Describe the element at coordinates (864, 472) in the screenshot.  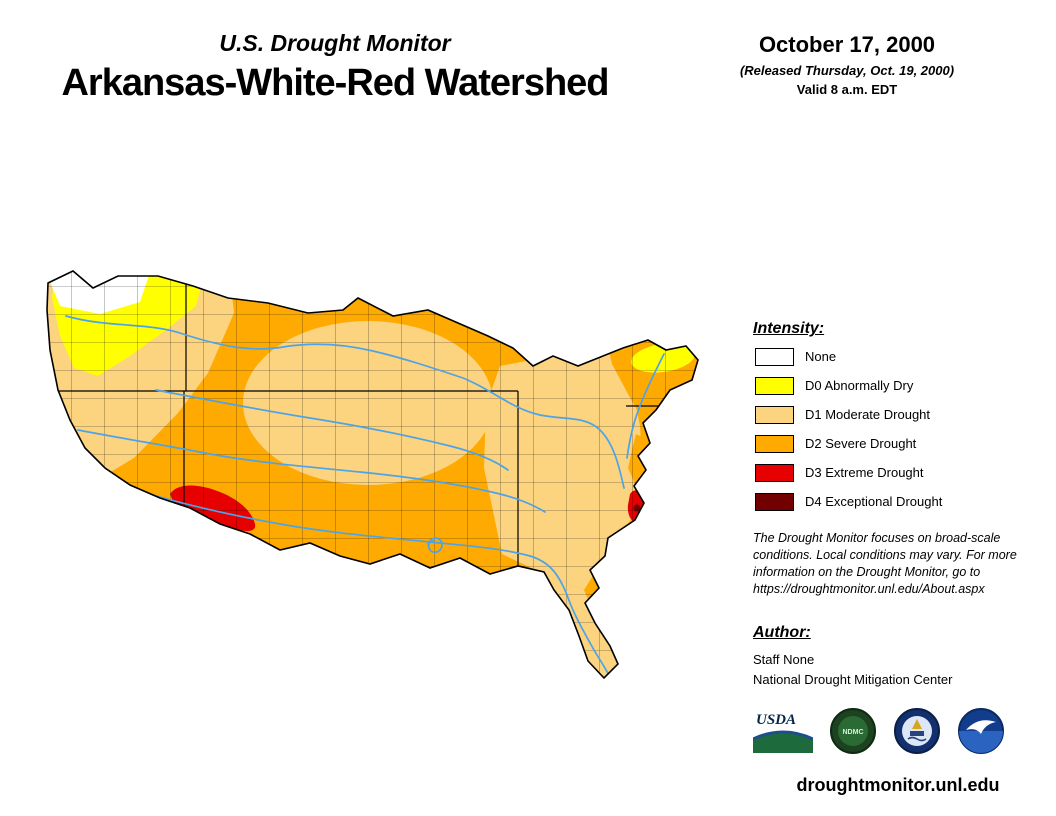
I see `legend-label: D3 Extreme Drought` at that location.